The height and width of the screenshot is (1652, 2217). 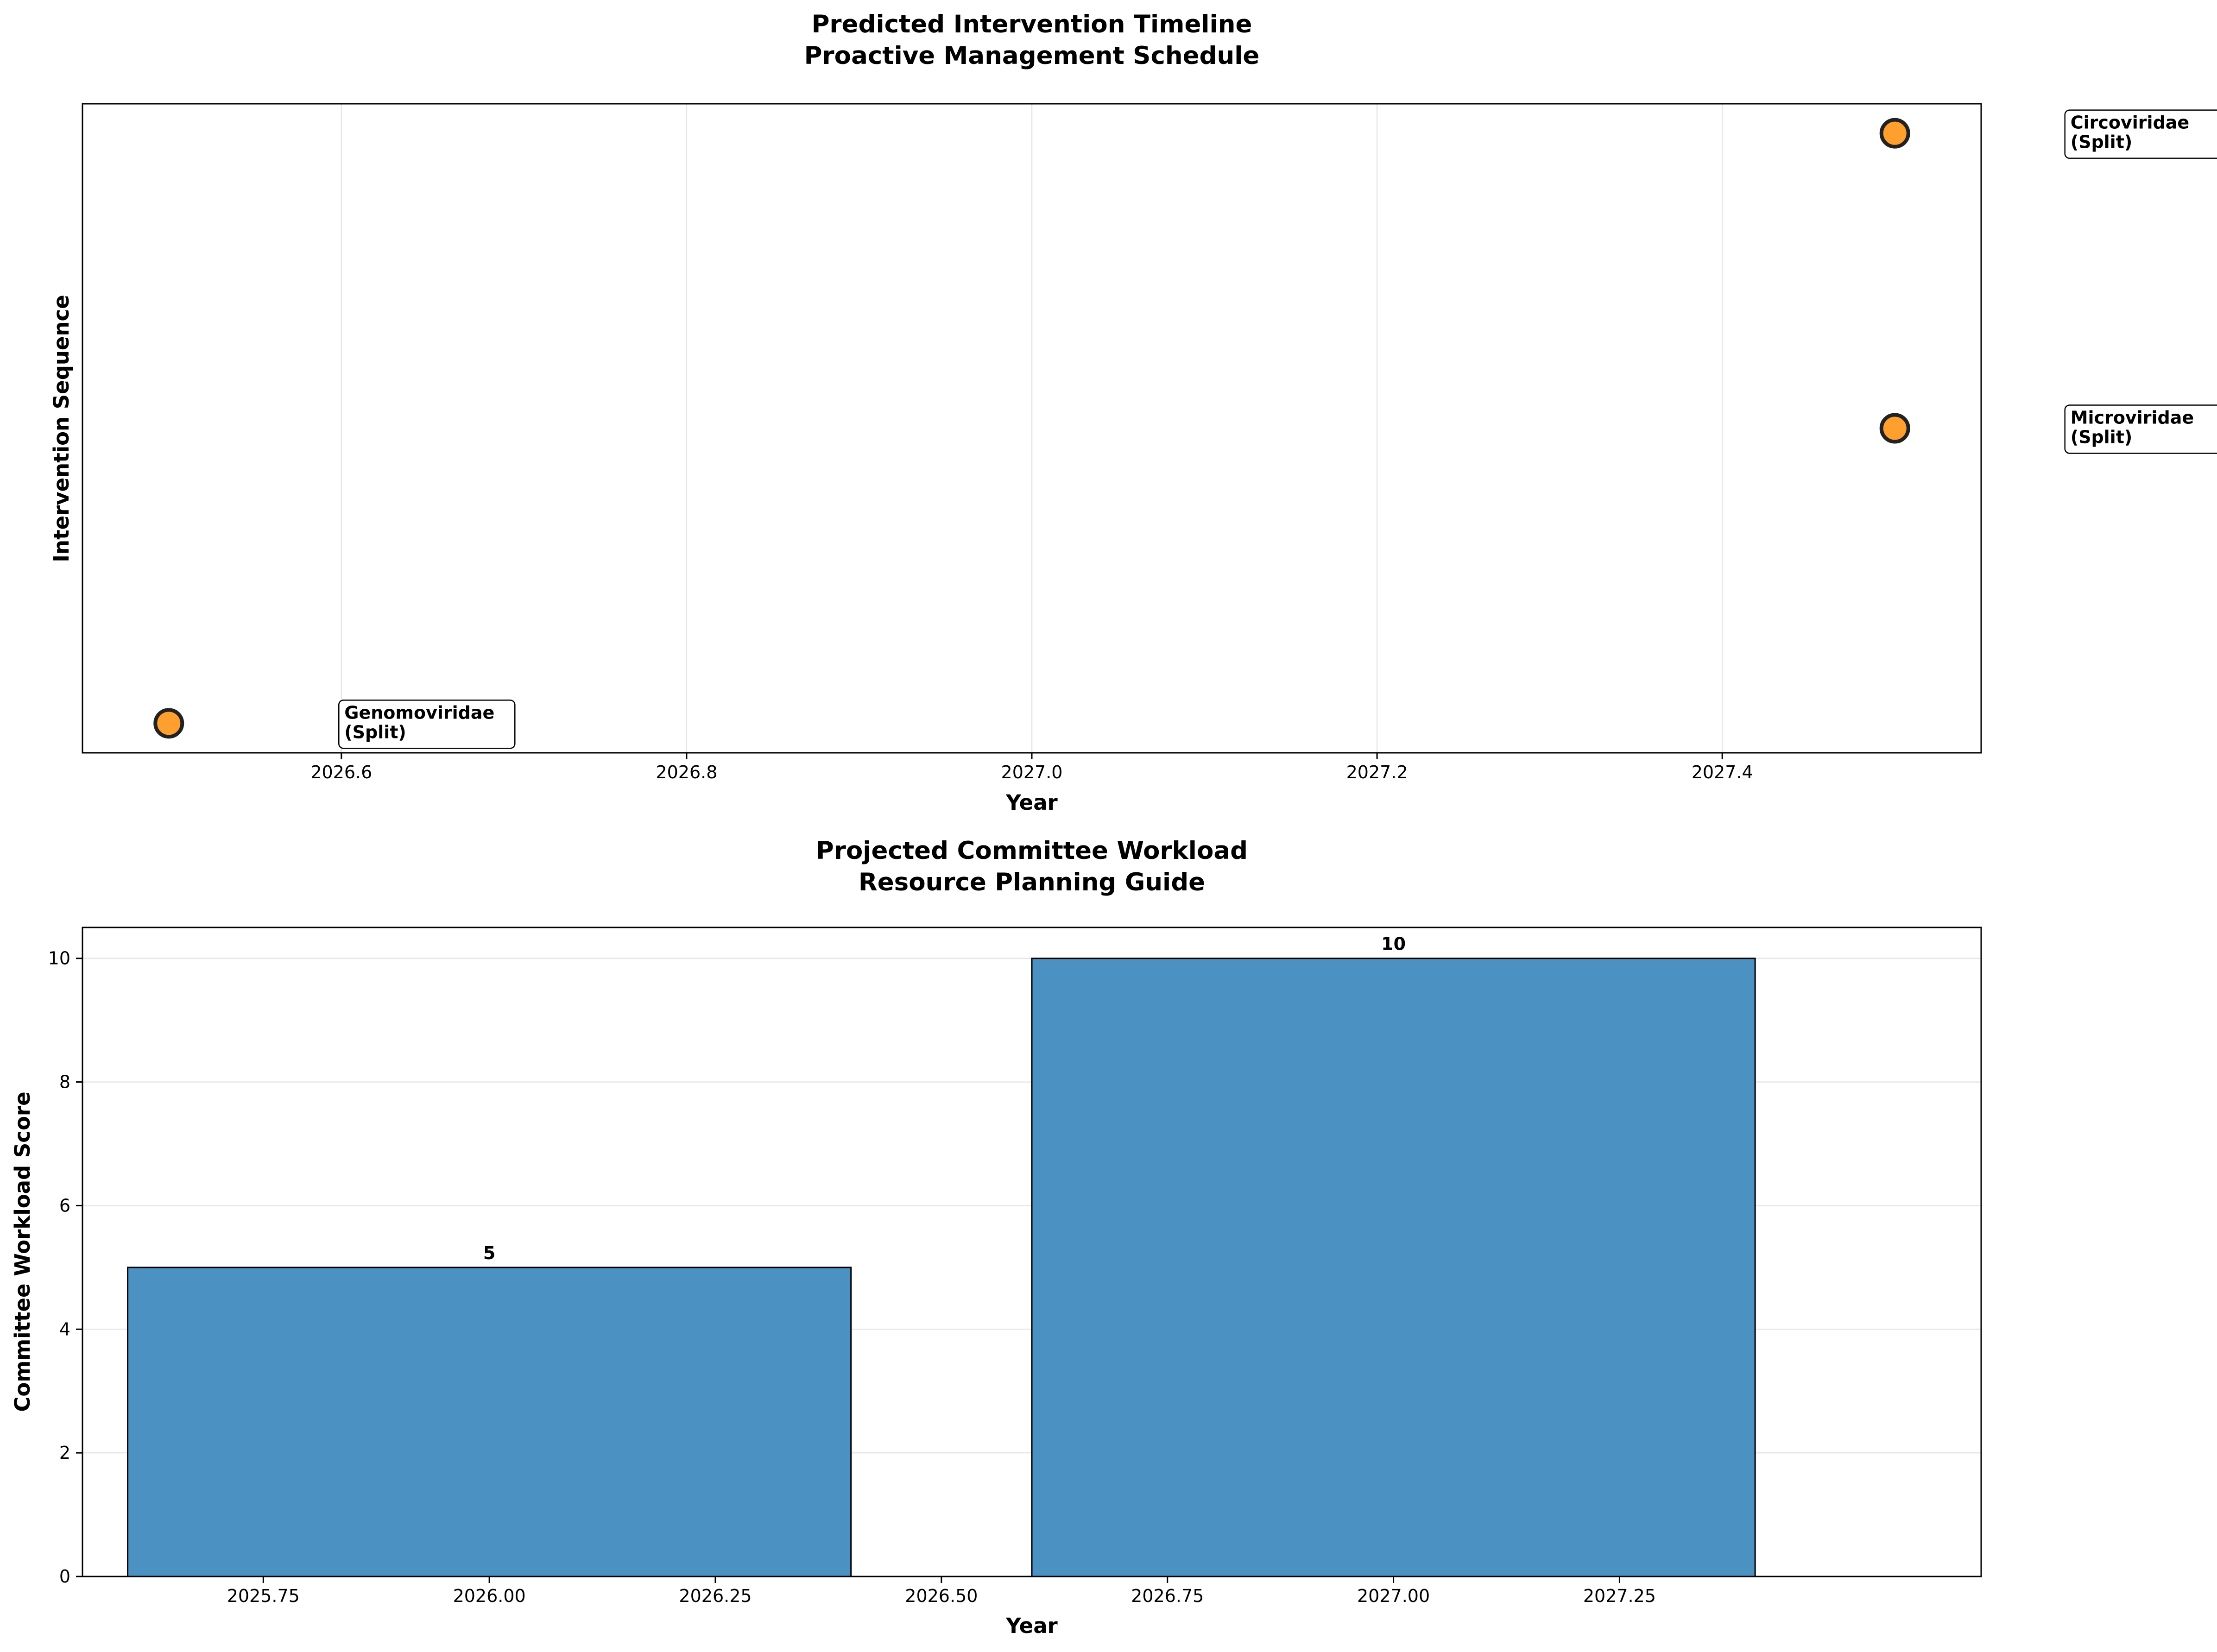 What do you see at coordinates (64, 1453) in the screenshot?
I see `workload-y-tick-label: 2` at bounding box center [64, 1453].